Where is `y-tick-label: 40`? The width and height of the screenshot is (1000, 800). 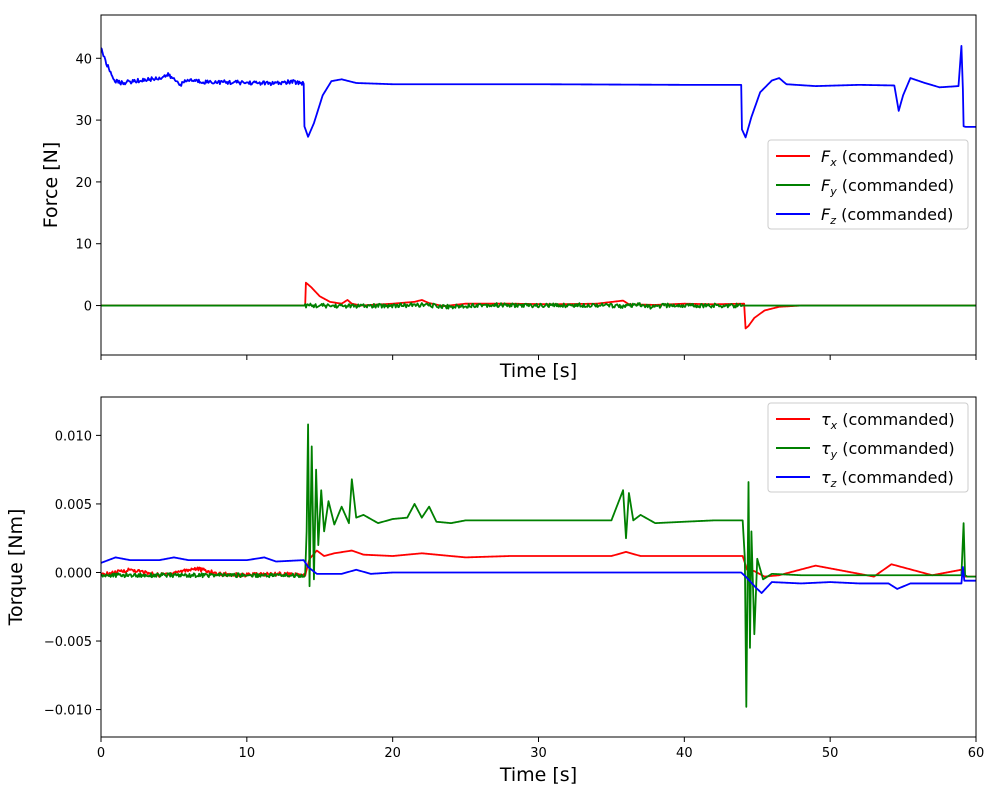 y-tick-label: 40 is located at coordinates (83, 59).